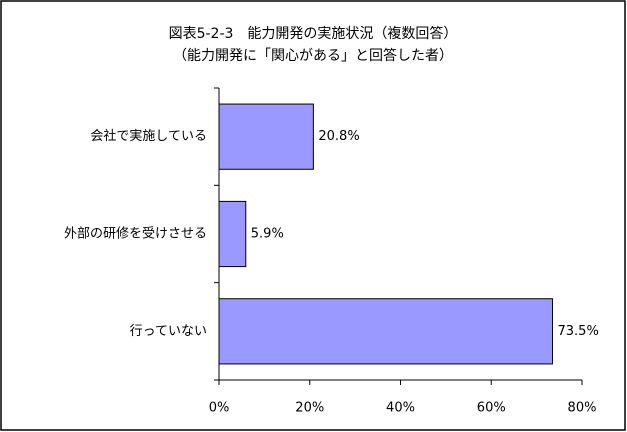 The width and height of the screenshot is (627, 432). I want to click on x-tick-label: 60%, so click(491, 408).